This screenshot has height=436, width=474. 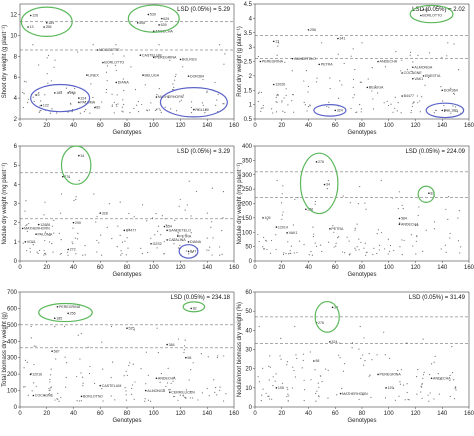 What do you see at coordinates (189, 358) in the screenshot?
I see `point-label: 98` at bounding box center [189, 358].